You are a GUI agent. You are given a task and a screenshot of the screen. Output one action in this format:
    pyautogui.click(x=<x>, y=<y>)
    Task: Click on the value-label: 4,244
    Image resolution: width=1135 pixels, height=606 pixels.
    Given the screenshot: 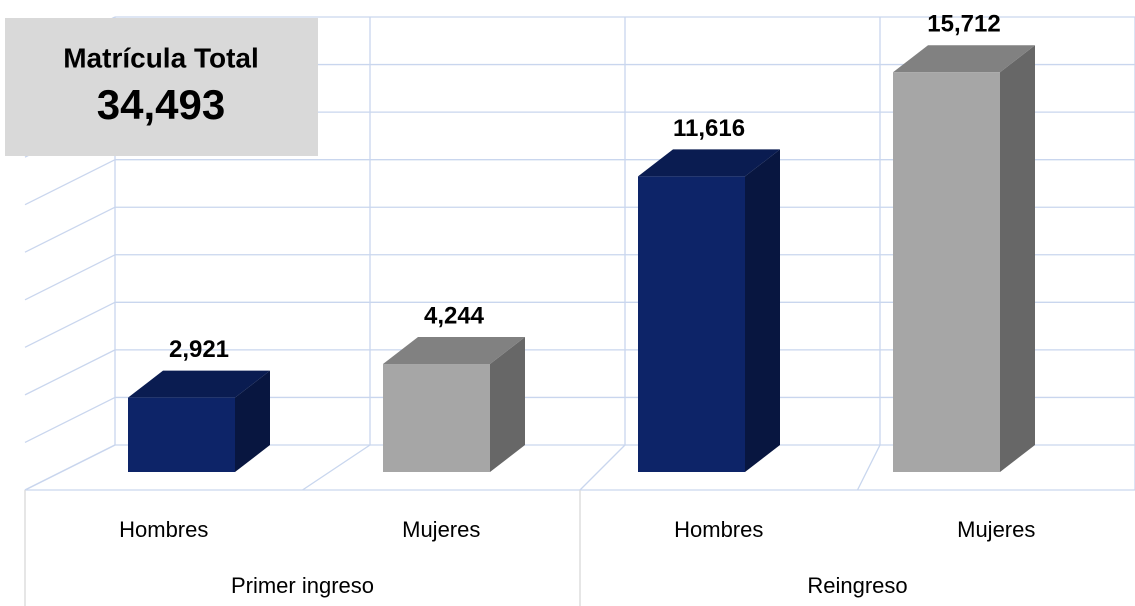 What is the action you would take?
    pyautogui.click(x=454, y=315)
    